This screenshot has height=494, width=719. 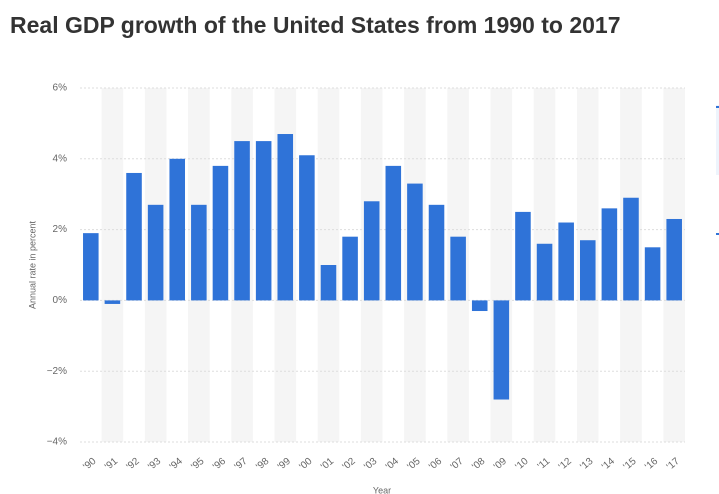 What do you see at coordinates (60, 88) in the screenshot?
I see `y-tick-label: 6%` at bounding box center [60, 88].